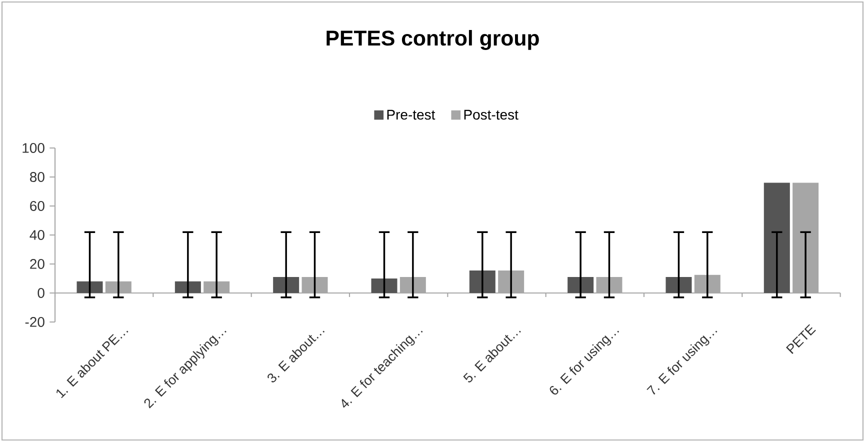  I want to click on legend-label: Pre-test, so click(411, 115).